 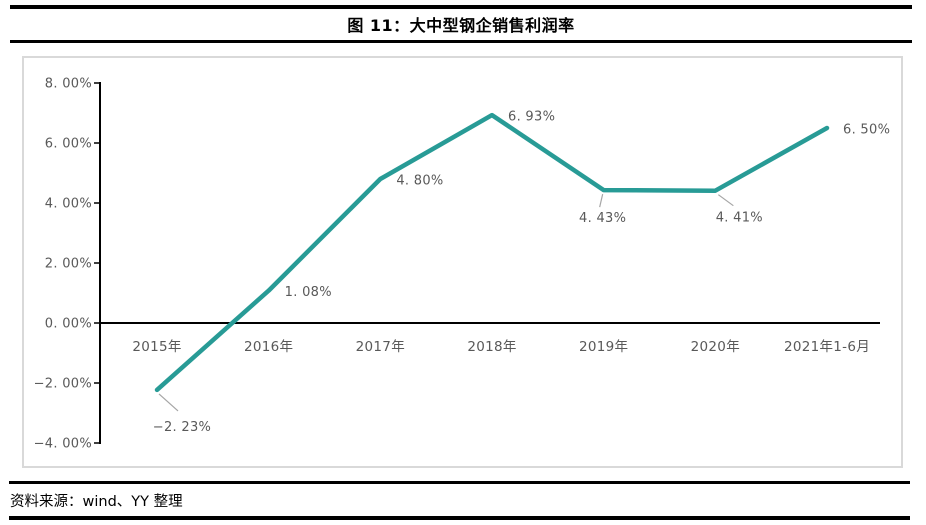 I want to click on source-divider, so click(x=459, y=482).